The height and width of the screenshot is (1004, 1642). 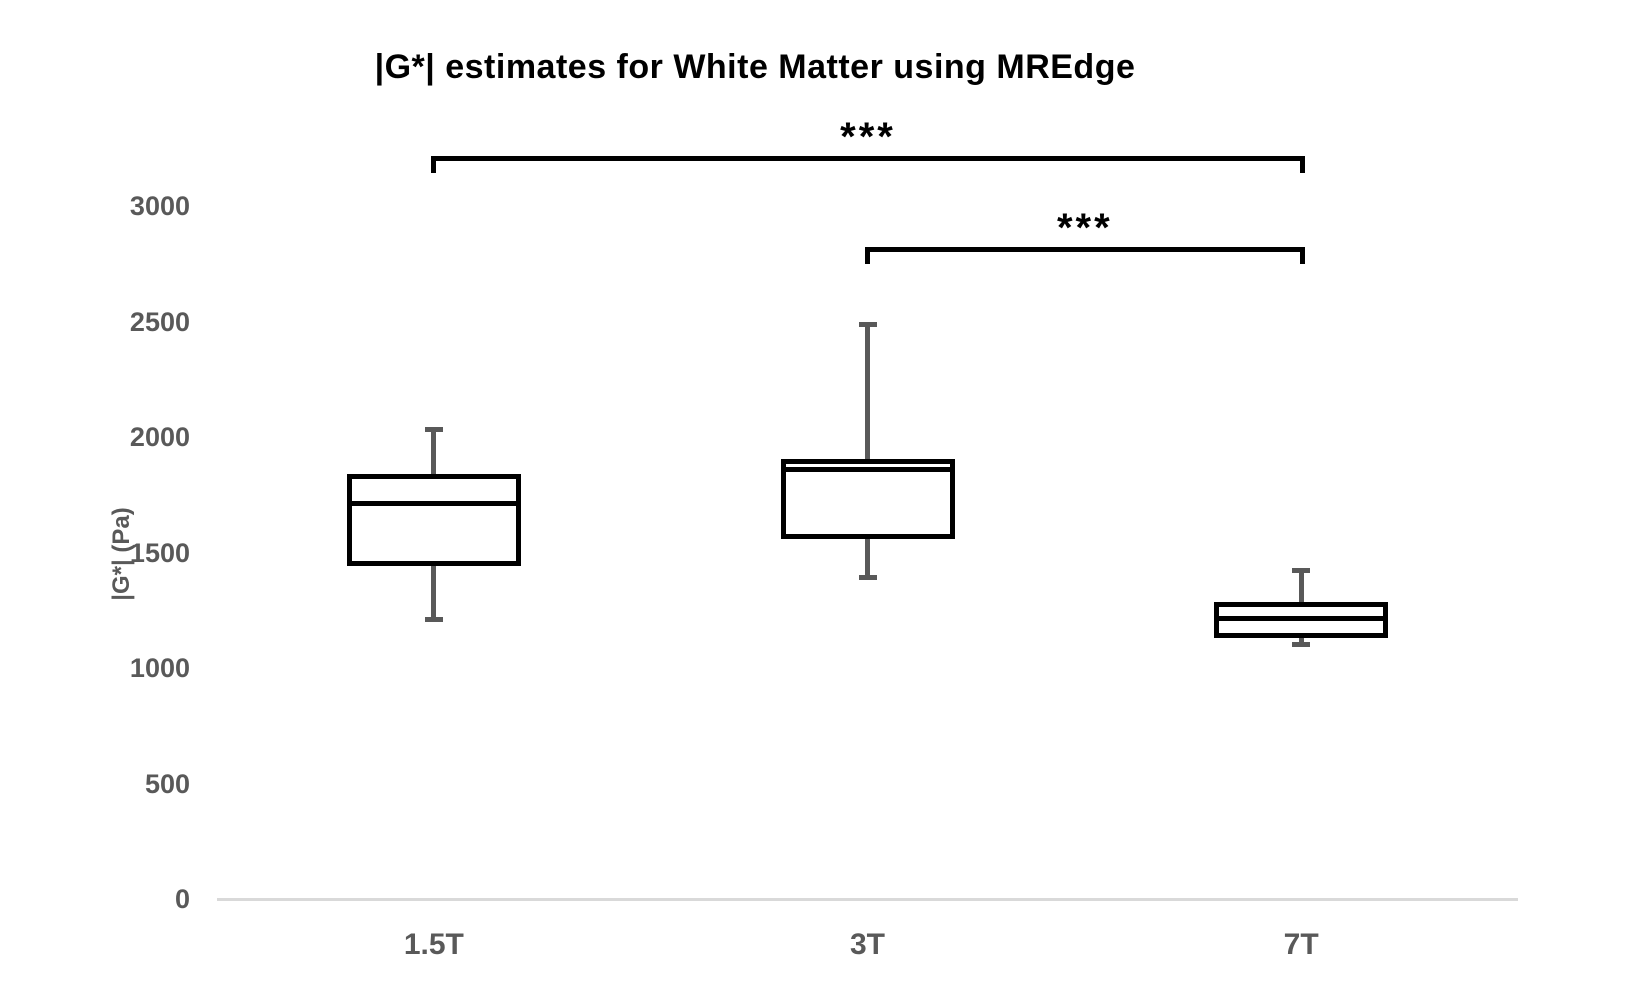 What do you see at coordinates (159, 668) in the screenshot?
I see `y-tick-label: 1000` at bounding box center [159, 668].